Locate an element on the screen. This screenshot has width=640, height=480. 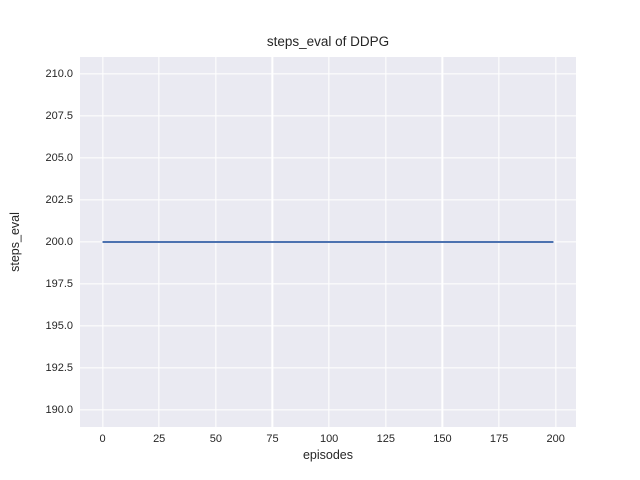
series-layer is located at coordinates (328, 242).